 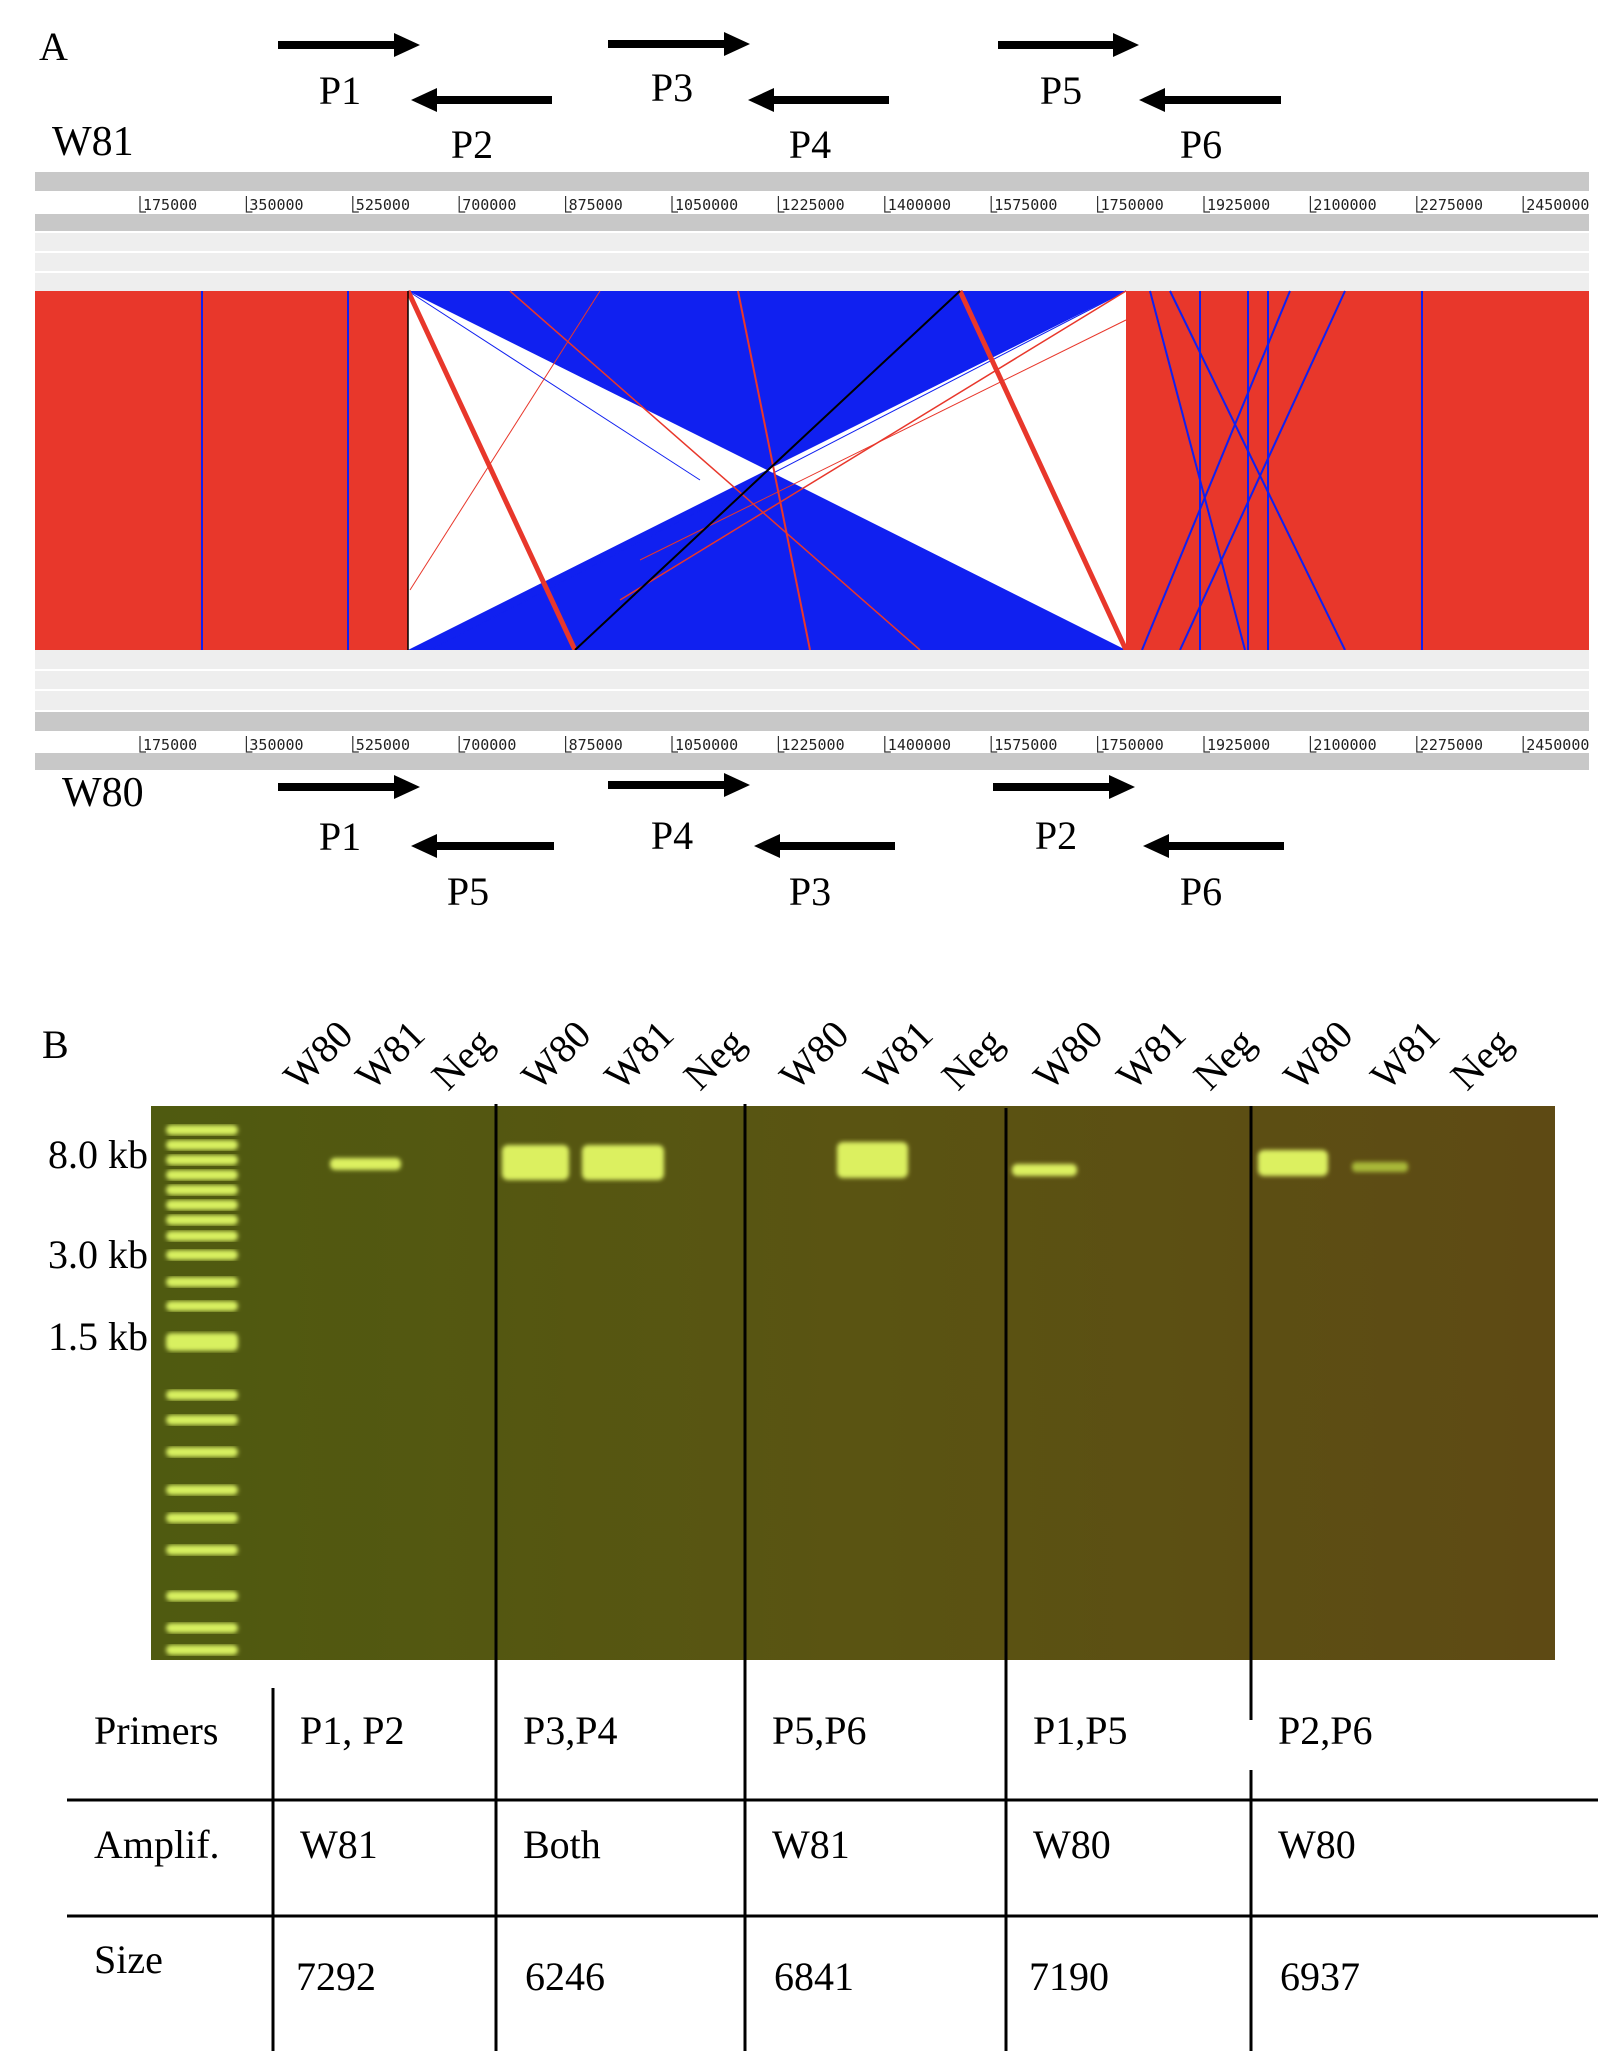 I want to click on panel-b-label: B, so click(x=55, y=1044).